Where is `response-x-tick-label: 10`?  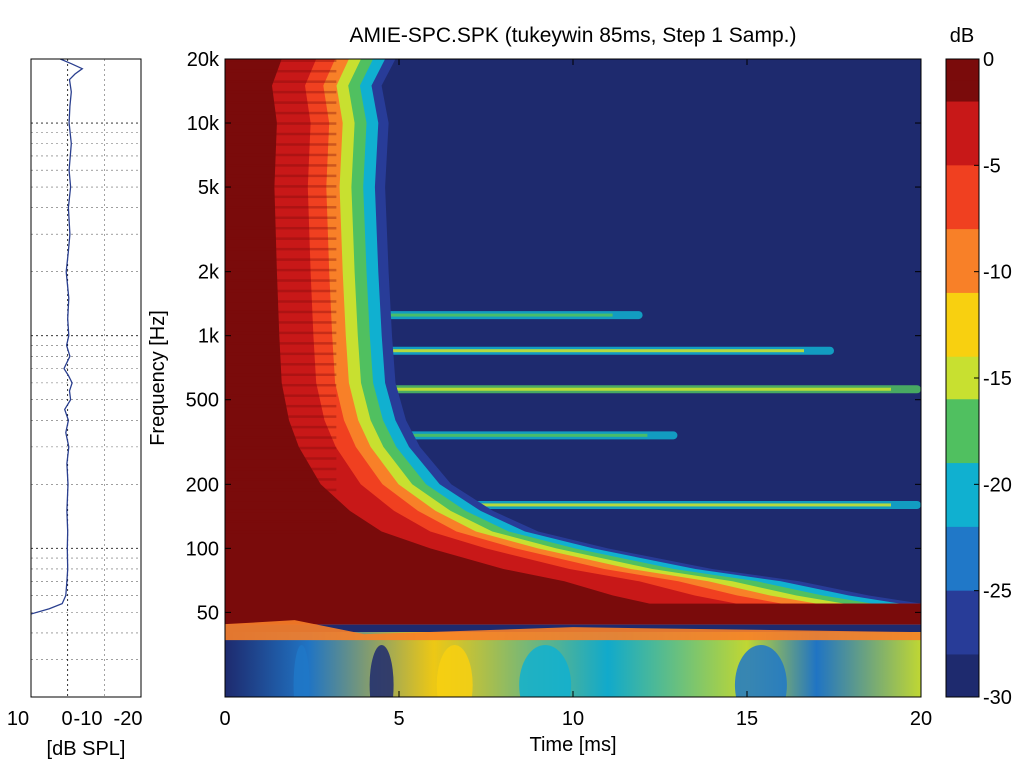 response-x-tick-label: 10 is located at coordinates (18, 719).